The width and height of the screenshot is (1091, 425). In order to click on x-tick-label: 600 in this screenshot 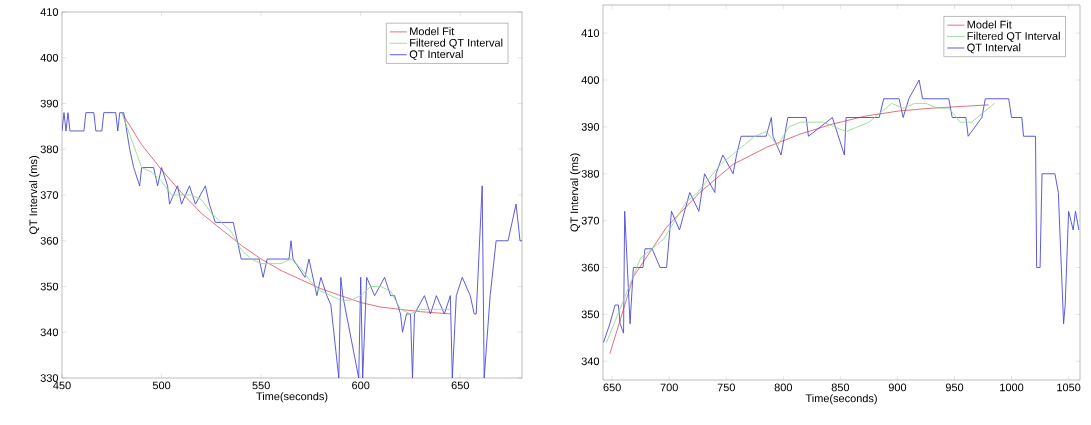, I will do `click(361, 385)`.